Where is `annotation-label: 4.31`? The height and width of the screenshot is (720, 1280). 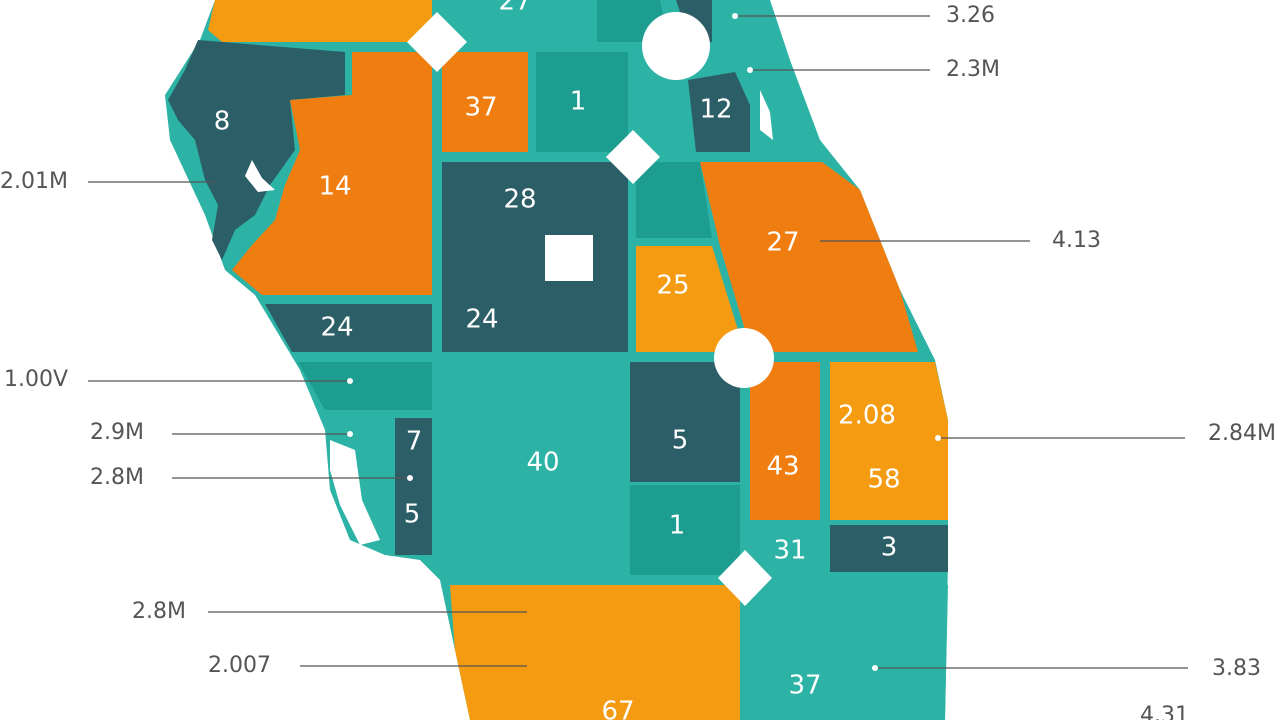 annotation-label: 4.31 is located at coordinates (1164, 711).